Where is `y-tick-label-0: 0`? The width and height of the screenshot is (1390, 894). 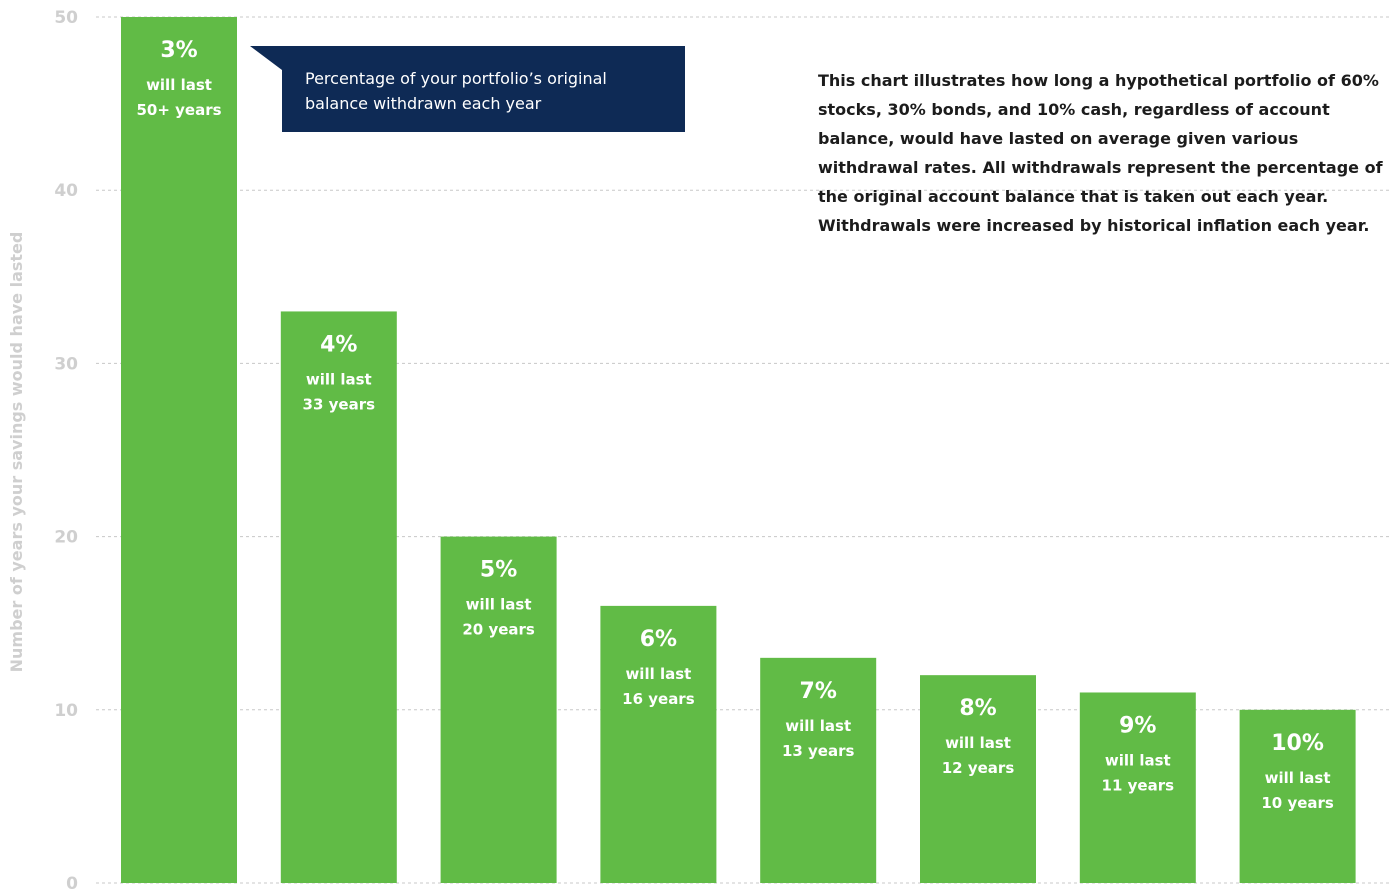
y-tick-label-0: 0 is located at coordinates (72, 884).